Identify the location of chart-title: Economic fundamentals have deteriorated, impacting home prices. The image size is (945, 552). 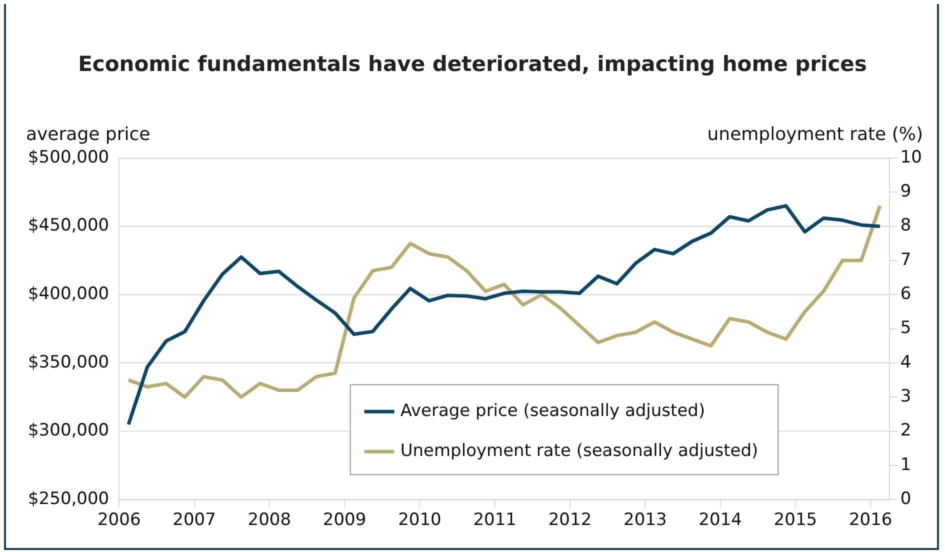
(472, 64).